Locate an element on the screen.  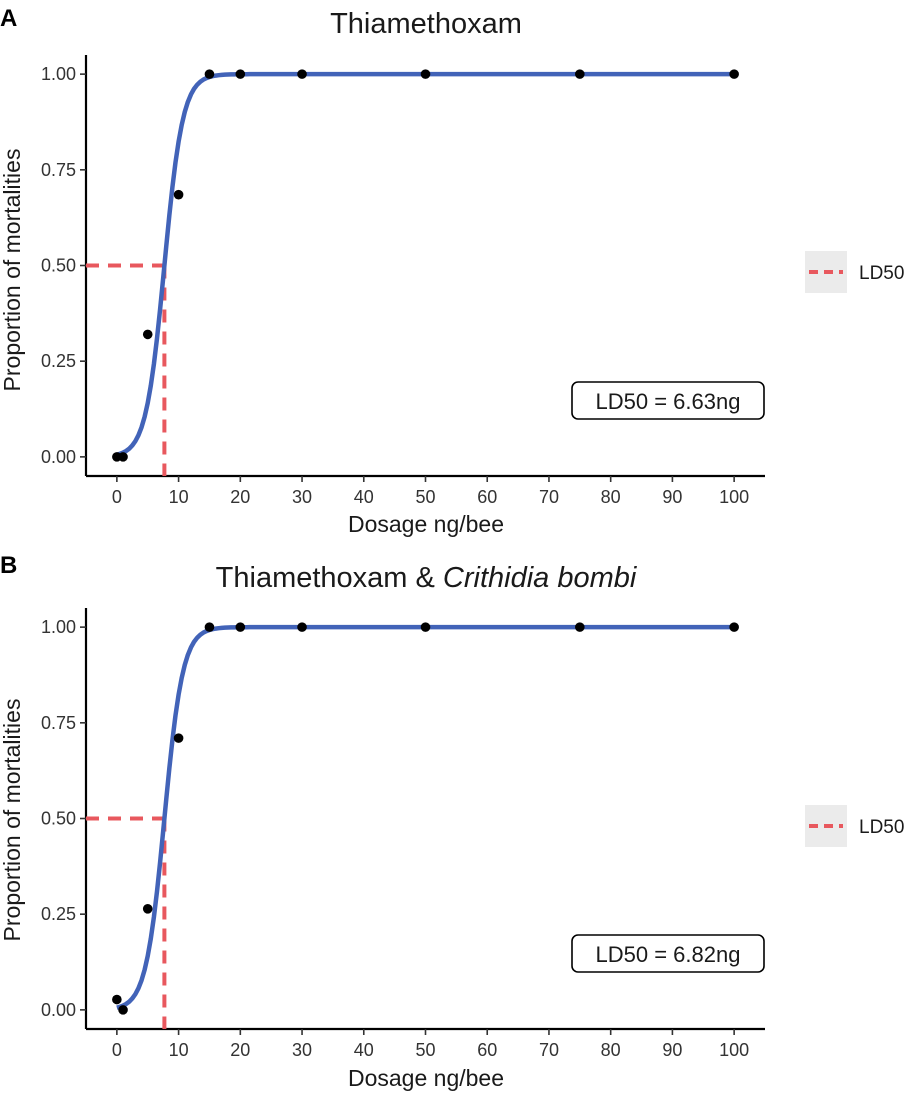
annotation-text: LD50 = 6.63ng is located at coordinates (668, 401).